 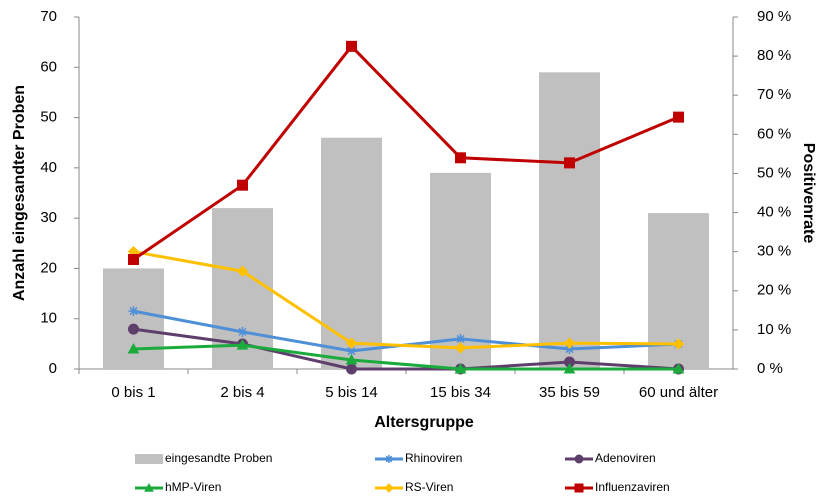 What do you see at coordinates (569, 392) in the screenshot?
I see `x-tick-label: 35 bis 59` at bounding box center [569, 392].